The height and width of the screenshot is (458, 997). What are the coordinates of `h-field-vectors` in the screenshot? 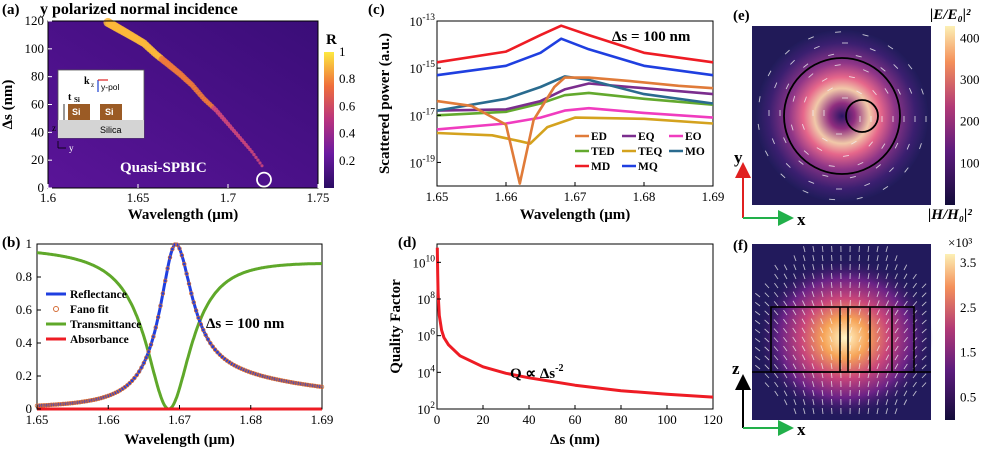 It's located at (840, 330).